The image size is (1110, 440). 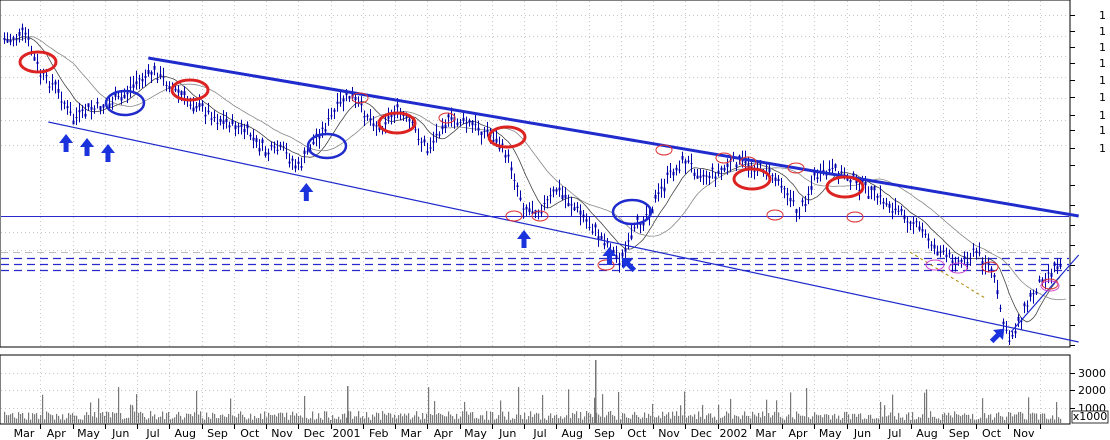 I want to click on red-ellipse, so click(x=845, y=187).